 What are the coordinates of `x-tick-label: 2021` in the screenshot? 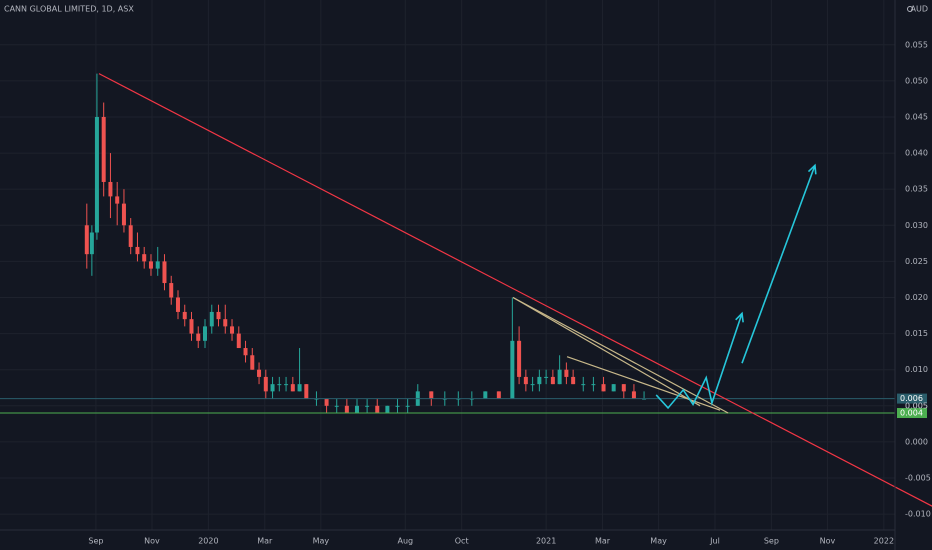 It's located at (546, 541).